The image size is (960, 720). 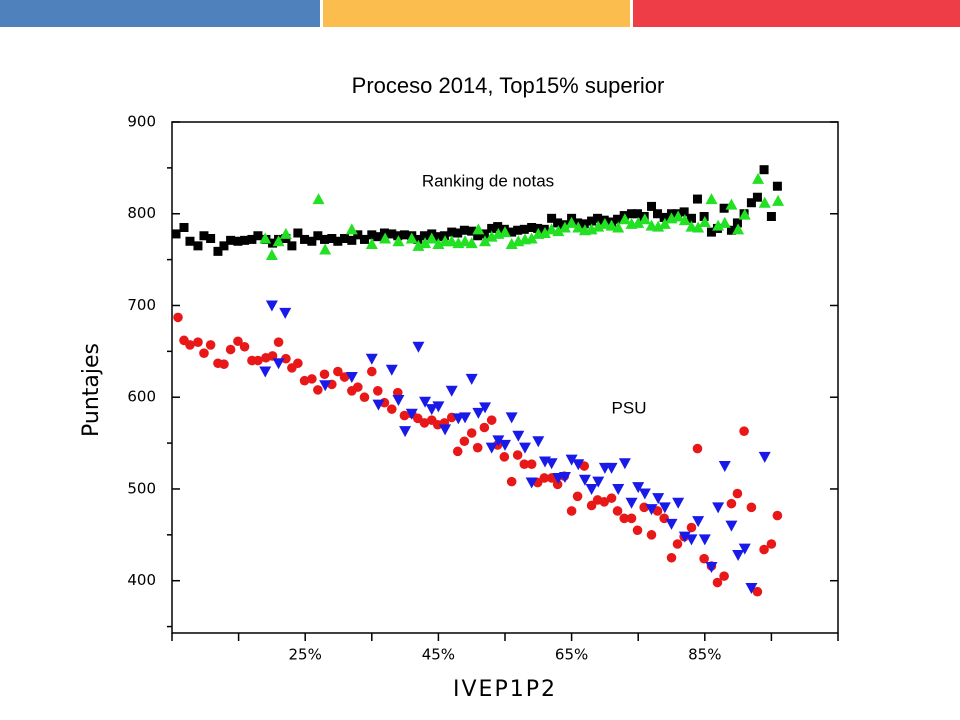 What do you see at coordinates (141, 397) in the screenshot?
I see `y-tick-label: 600` at bounding box center [141, 397].